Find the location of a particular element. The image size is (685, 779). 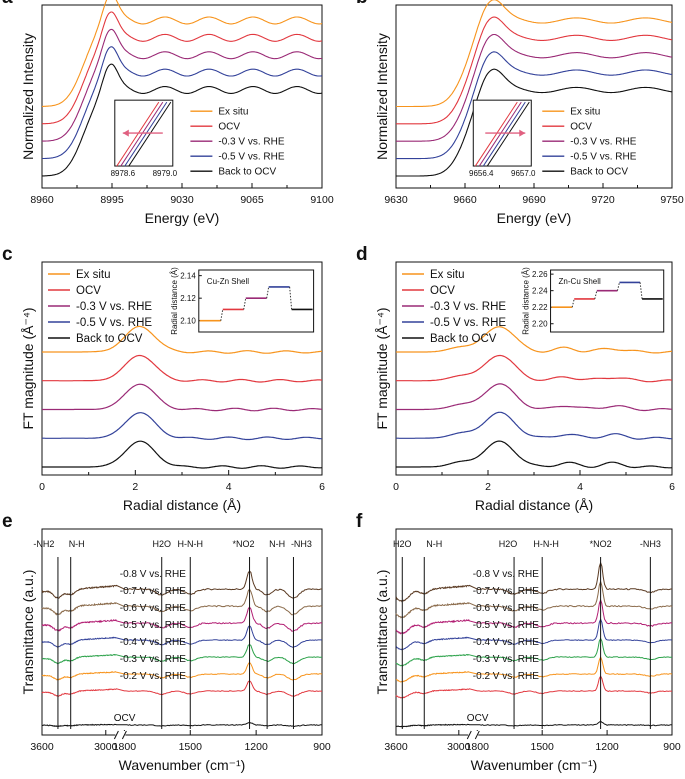

annotation-label: N-H is located at coordinates (77, 544).